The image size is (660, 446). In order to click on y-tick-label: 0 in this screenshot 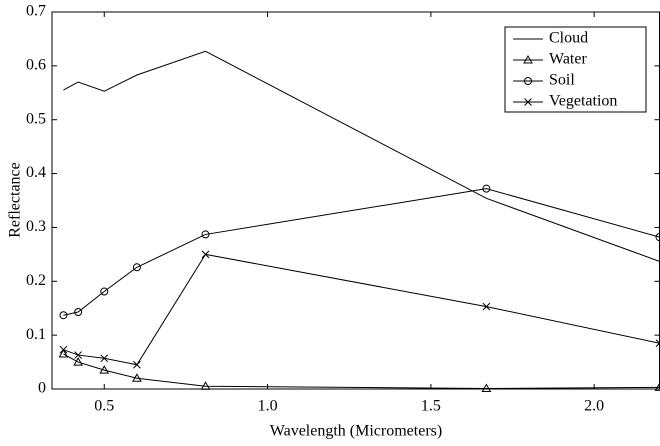, I will do `click(42, 388)`.